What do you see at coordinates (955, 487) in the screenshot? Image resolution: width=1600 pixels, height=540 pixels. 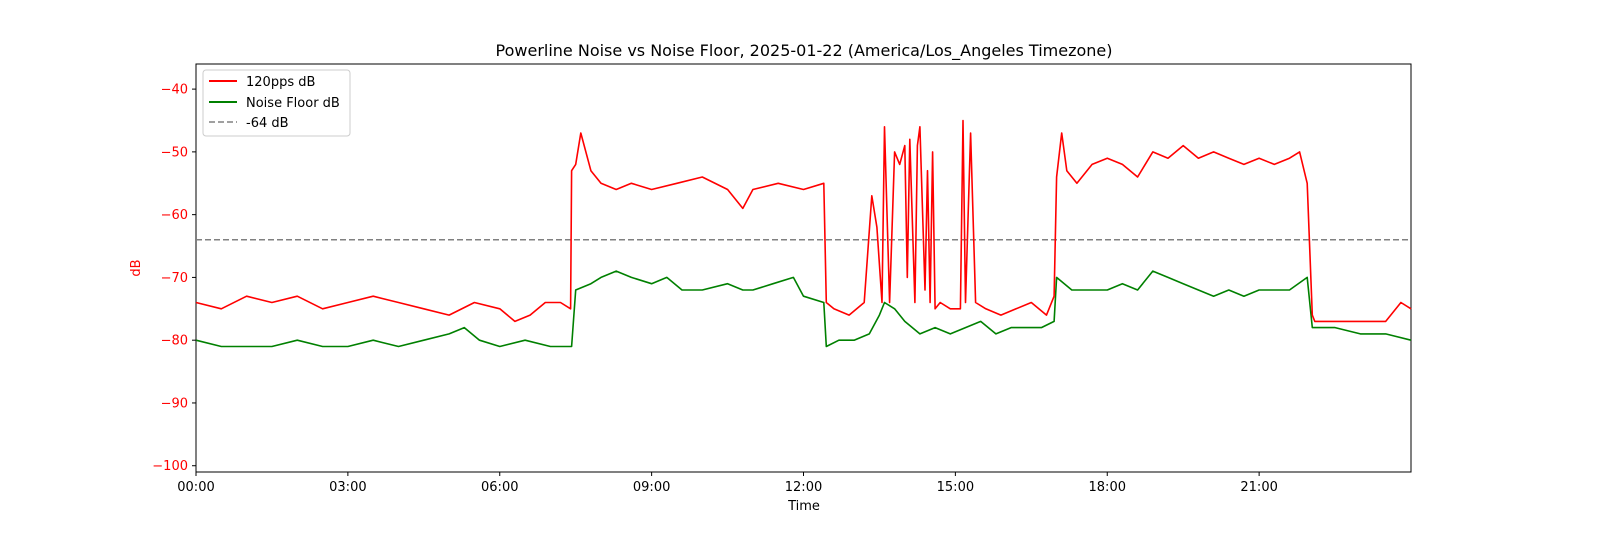 I see `x-tick-label: 15:00` at bounding box center [955, 487].